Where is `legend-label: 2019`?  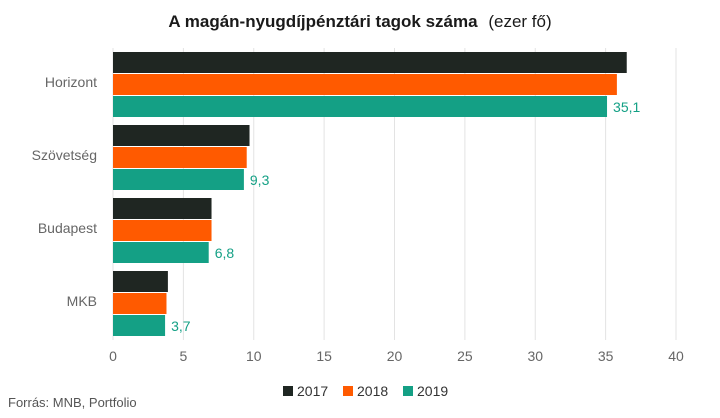 legend-label: 2019 is located at coordinates (432, 391).